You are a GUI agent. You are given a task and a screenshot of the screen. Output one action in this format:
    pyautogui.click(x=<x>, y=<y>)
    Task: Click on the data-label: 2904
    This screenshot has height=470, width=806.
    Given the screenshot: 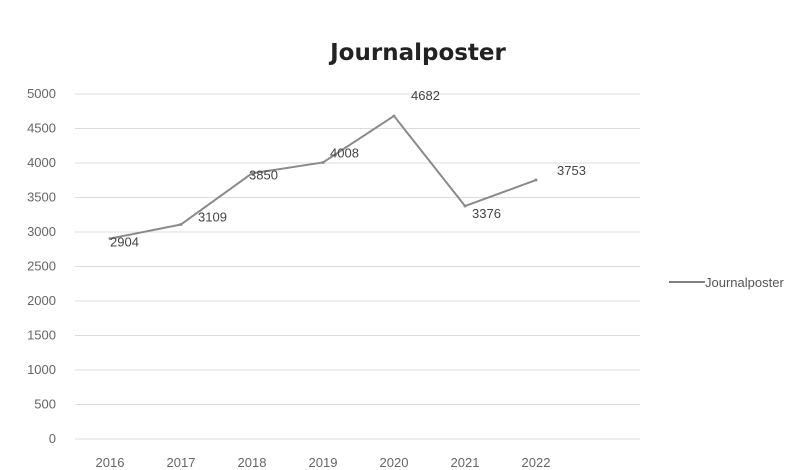 What is the action you would take?
    pyautogui.click(x=124, y=242)
    